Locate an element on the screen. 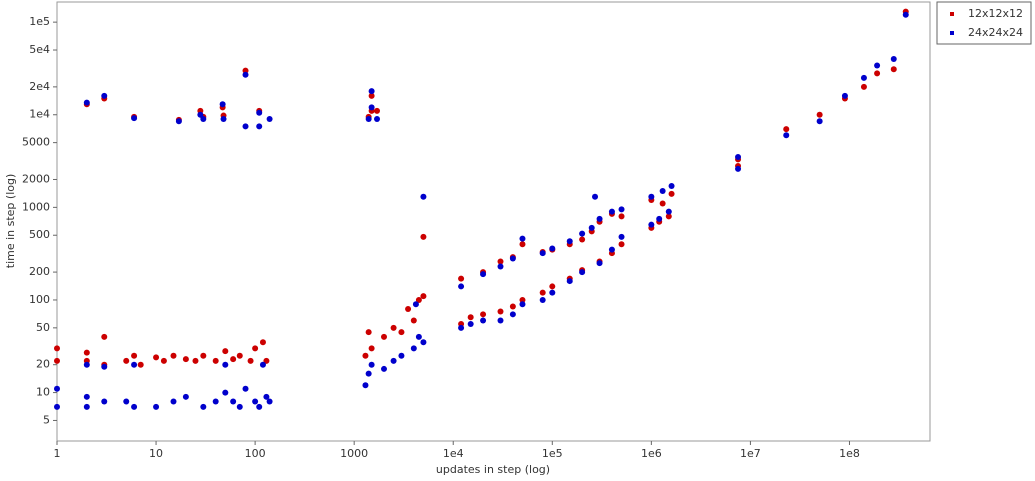 Image resolution: width=1035 pixels, height=481 pixels. y-tick-label: 1000 is located at coordinates (36, 206).